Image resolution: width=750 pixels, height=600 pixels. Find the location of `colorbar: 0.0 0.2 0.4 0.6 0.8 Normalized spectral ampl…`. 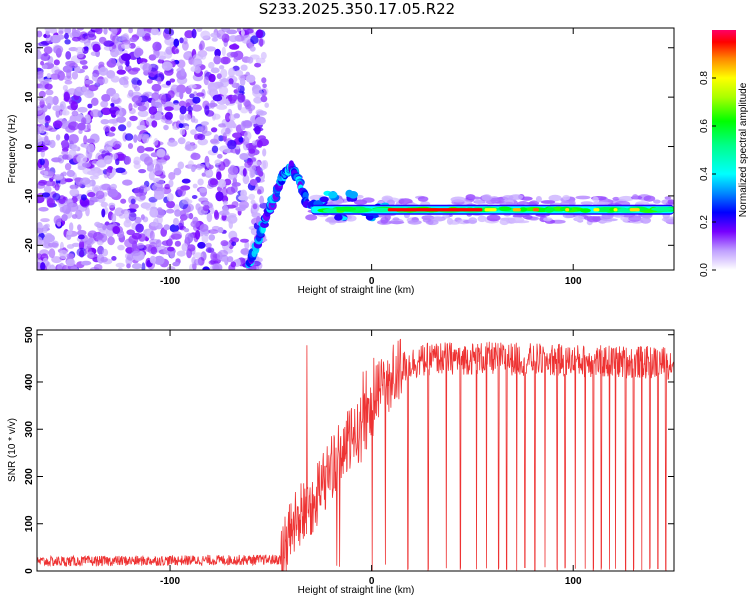

colorbar: 0.0 0.2 0.4 0.6 0.8 Normalized spectral ampl… is located at coordinates (724, 153).